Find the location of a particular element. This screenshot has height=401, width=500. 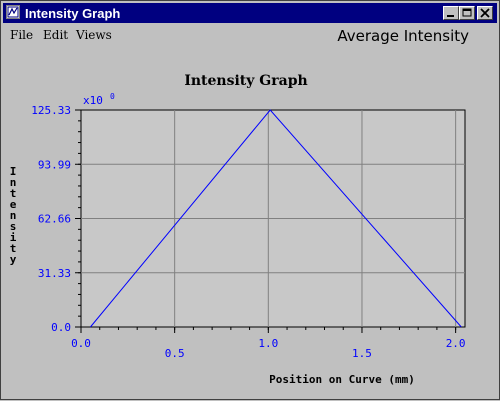

y-tick-label: 93.99 is located at coordinates (54, 164).